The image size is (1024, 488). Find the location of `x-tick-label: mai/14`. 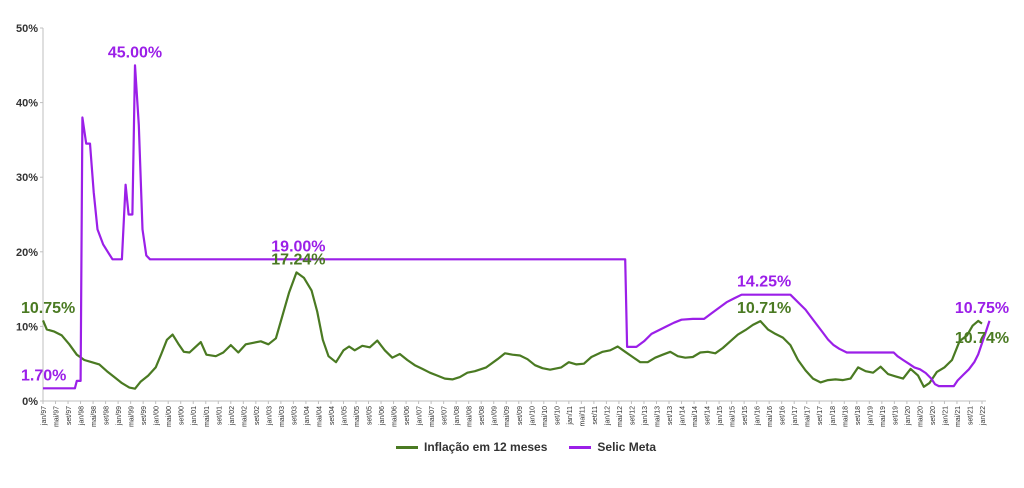

x-tick-label: mai/14 is located at coordinates (695, 416).